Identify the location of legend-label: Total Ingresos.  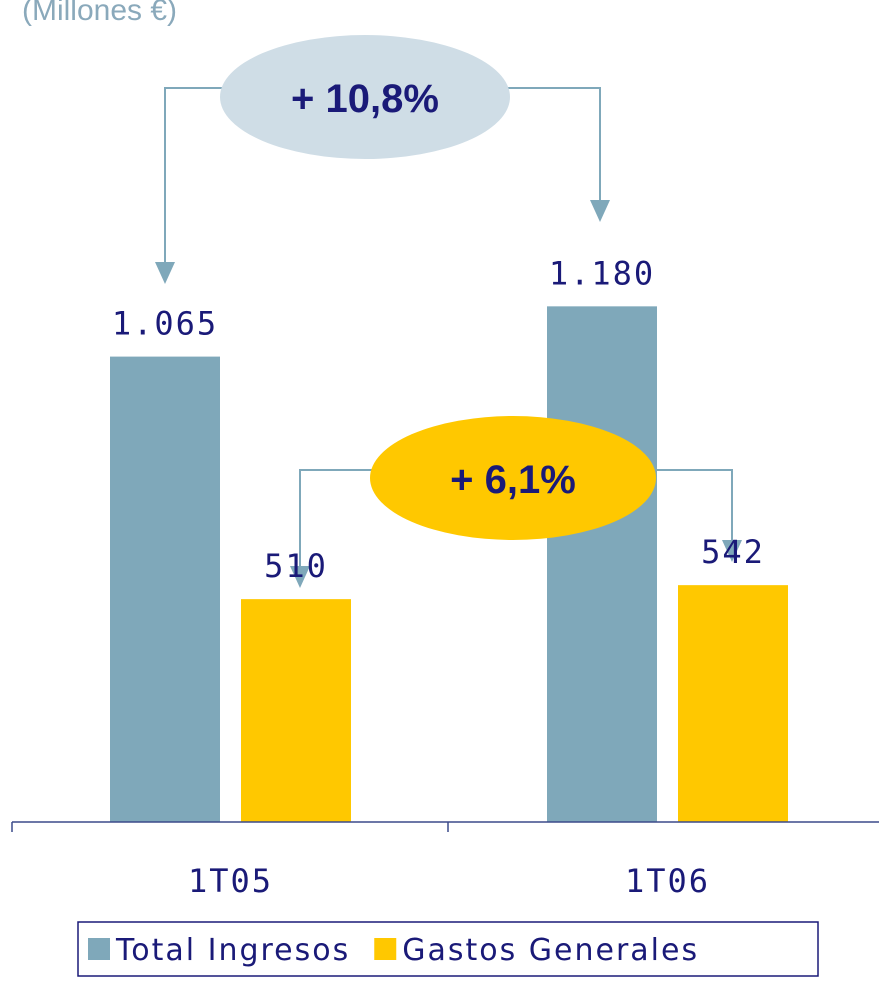
(232, 950).